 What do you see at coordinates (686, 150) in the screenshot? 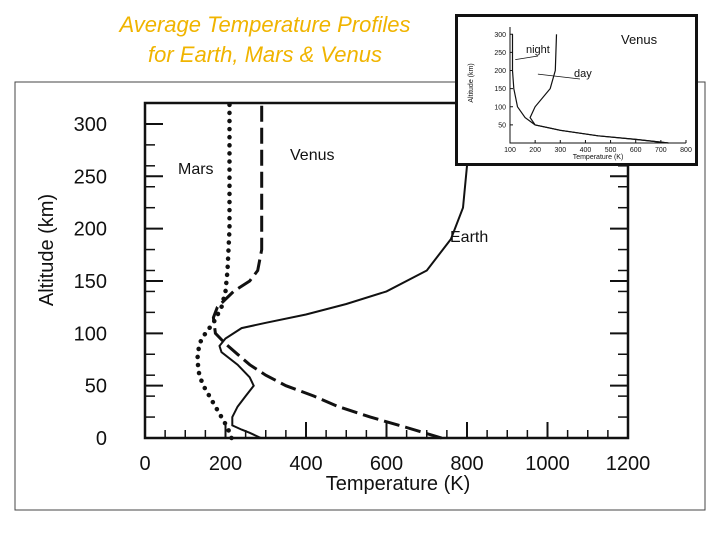
I see `inset-x-tick-label: 800` at bounding box center [686, 150].